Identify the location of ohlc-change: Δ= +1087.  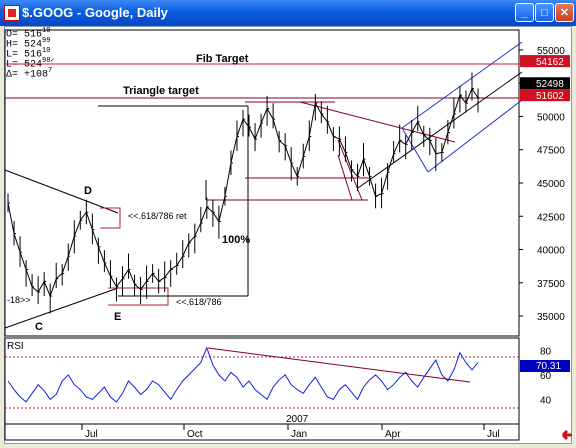
(29, 74).